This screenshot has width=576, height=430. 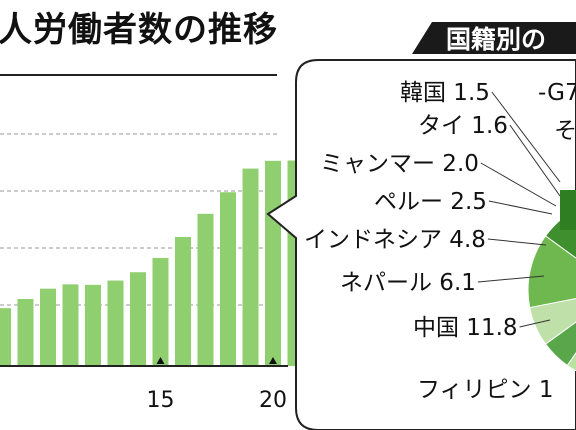 What do you see at coordinates (445, 93) in the screenshot?
I see `pie-label-韓国: 韓国 1.5` at bounding box center [445, 93].